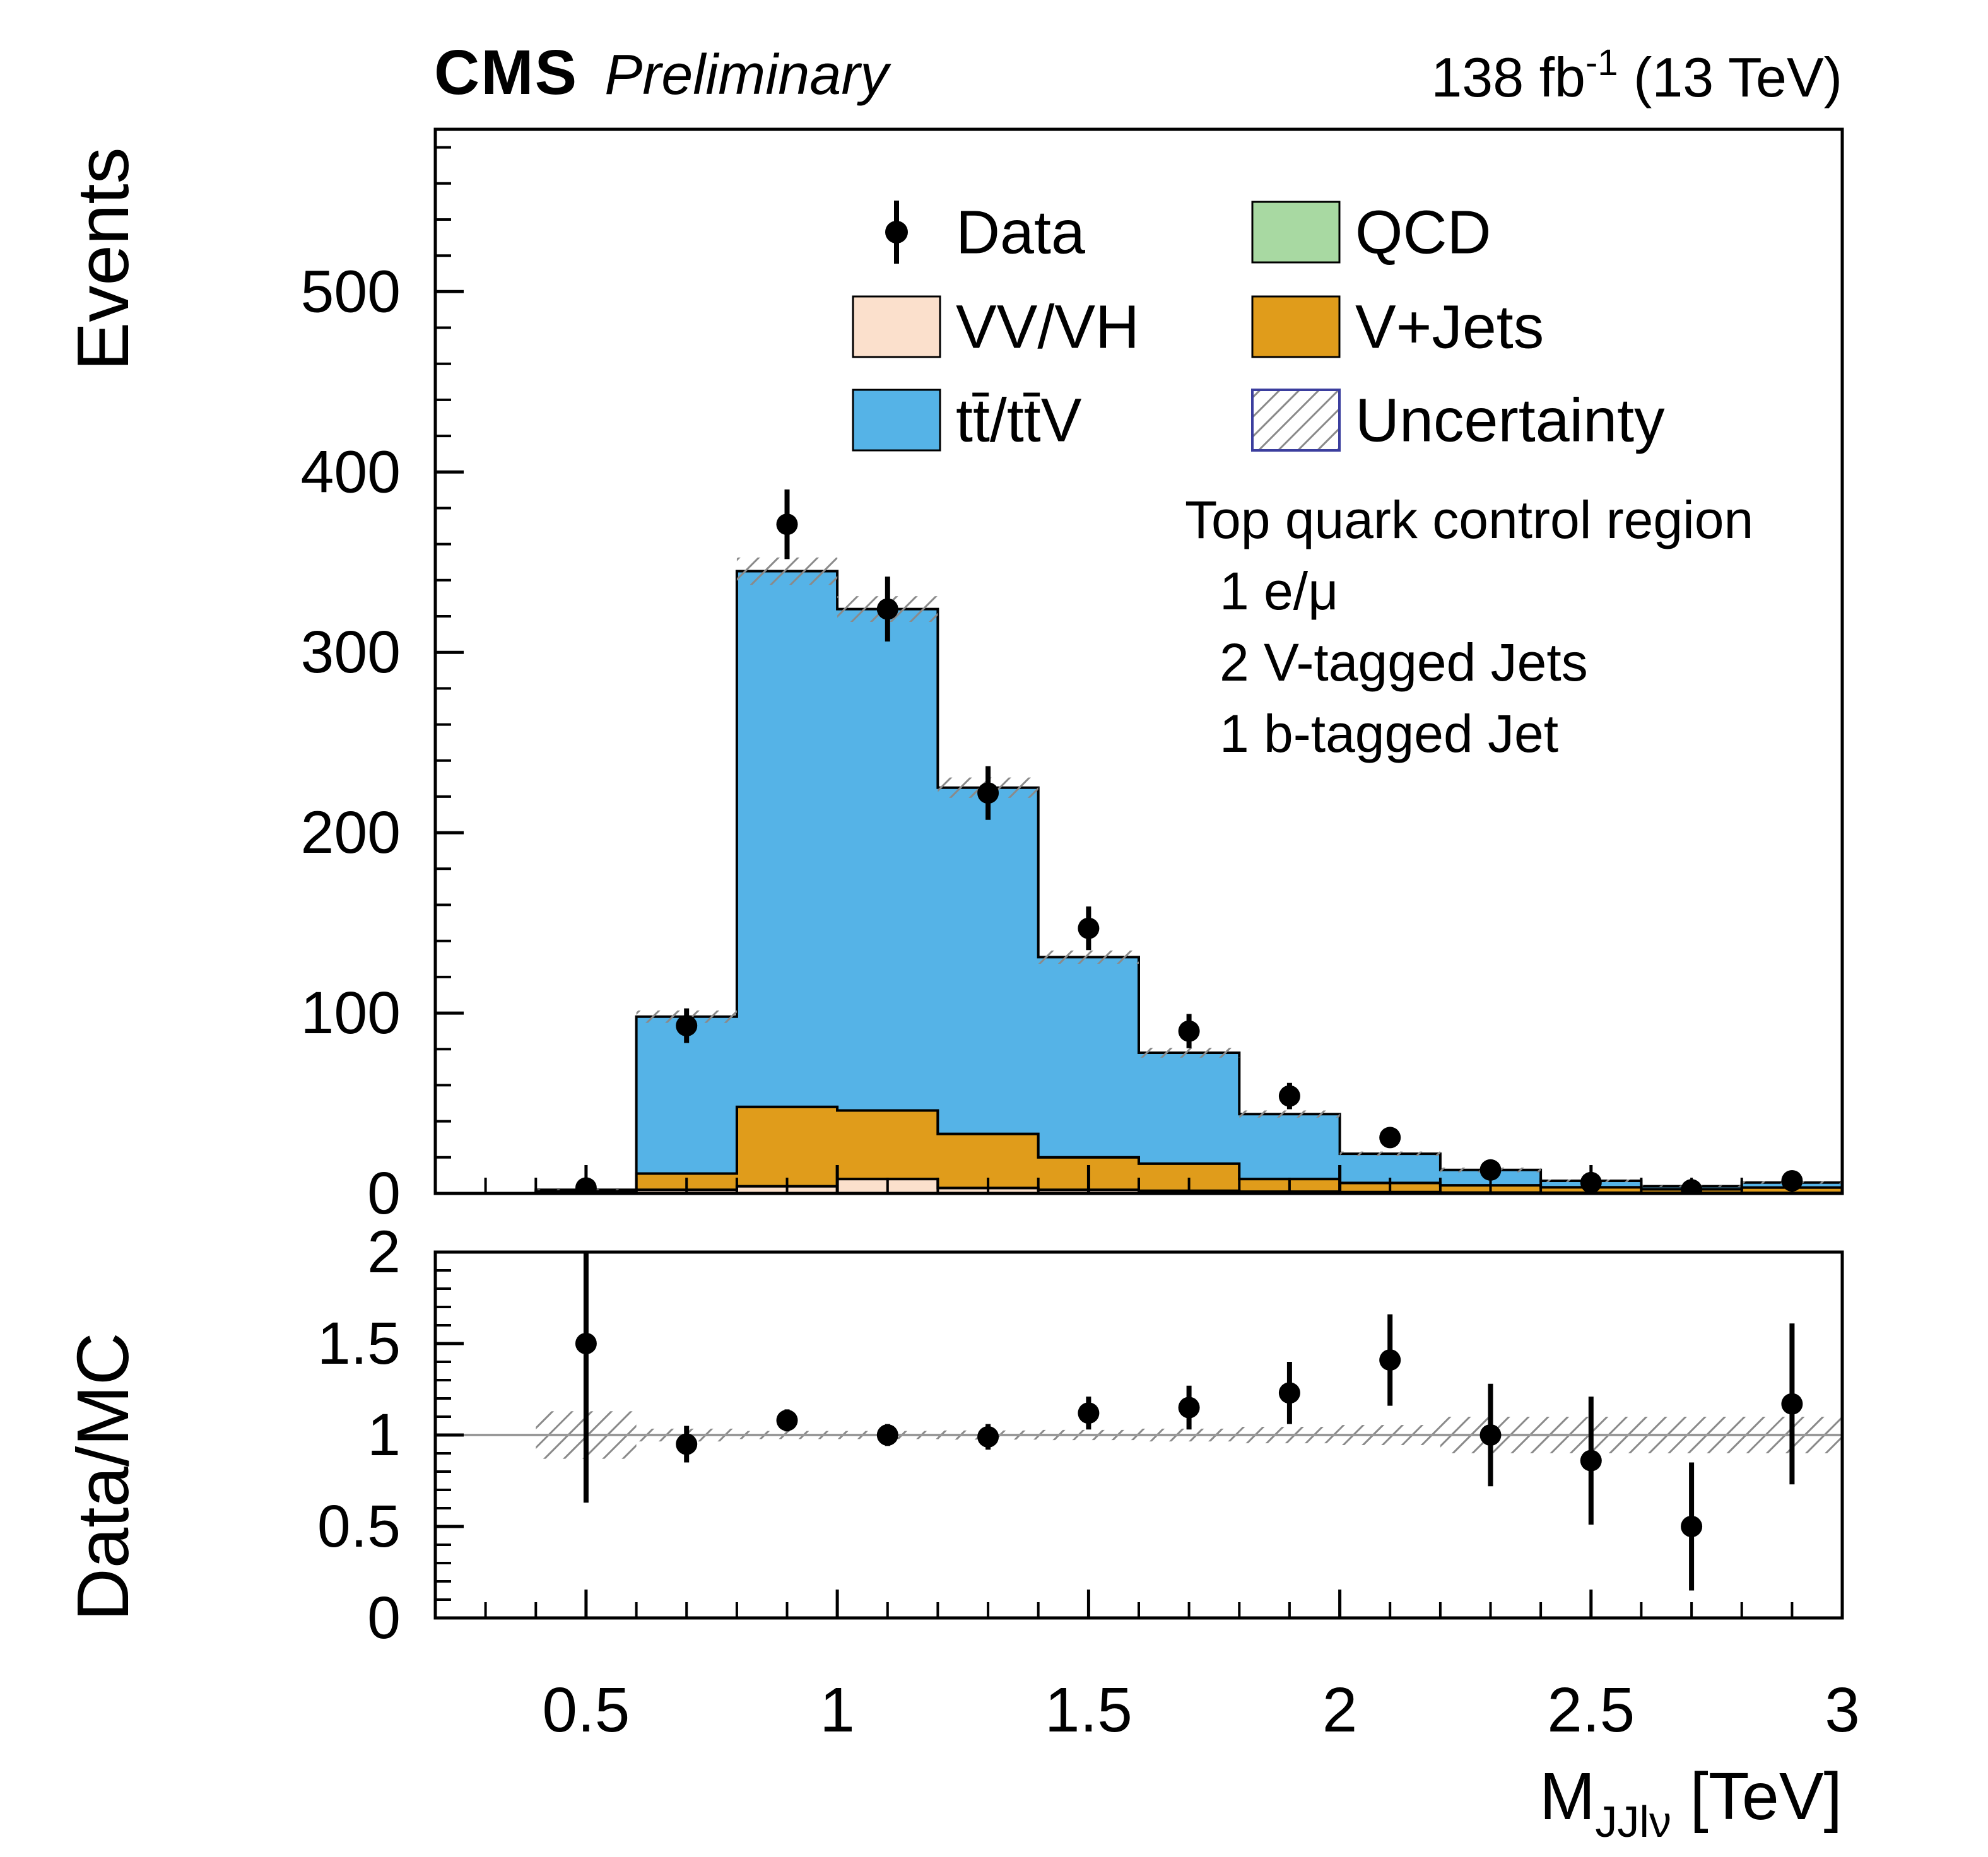 This screenshot has height=1857, width=1988. What do you see at coordinates (1020, 232) in the screenshot?
I see `legend-label: Data` at bounding box center [1020, 232].